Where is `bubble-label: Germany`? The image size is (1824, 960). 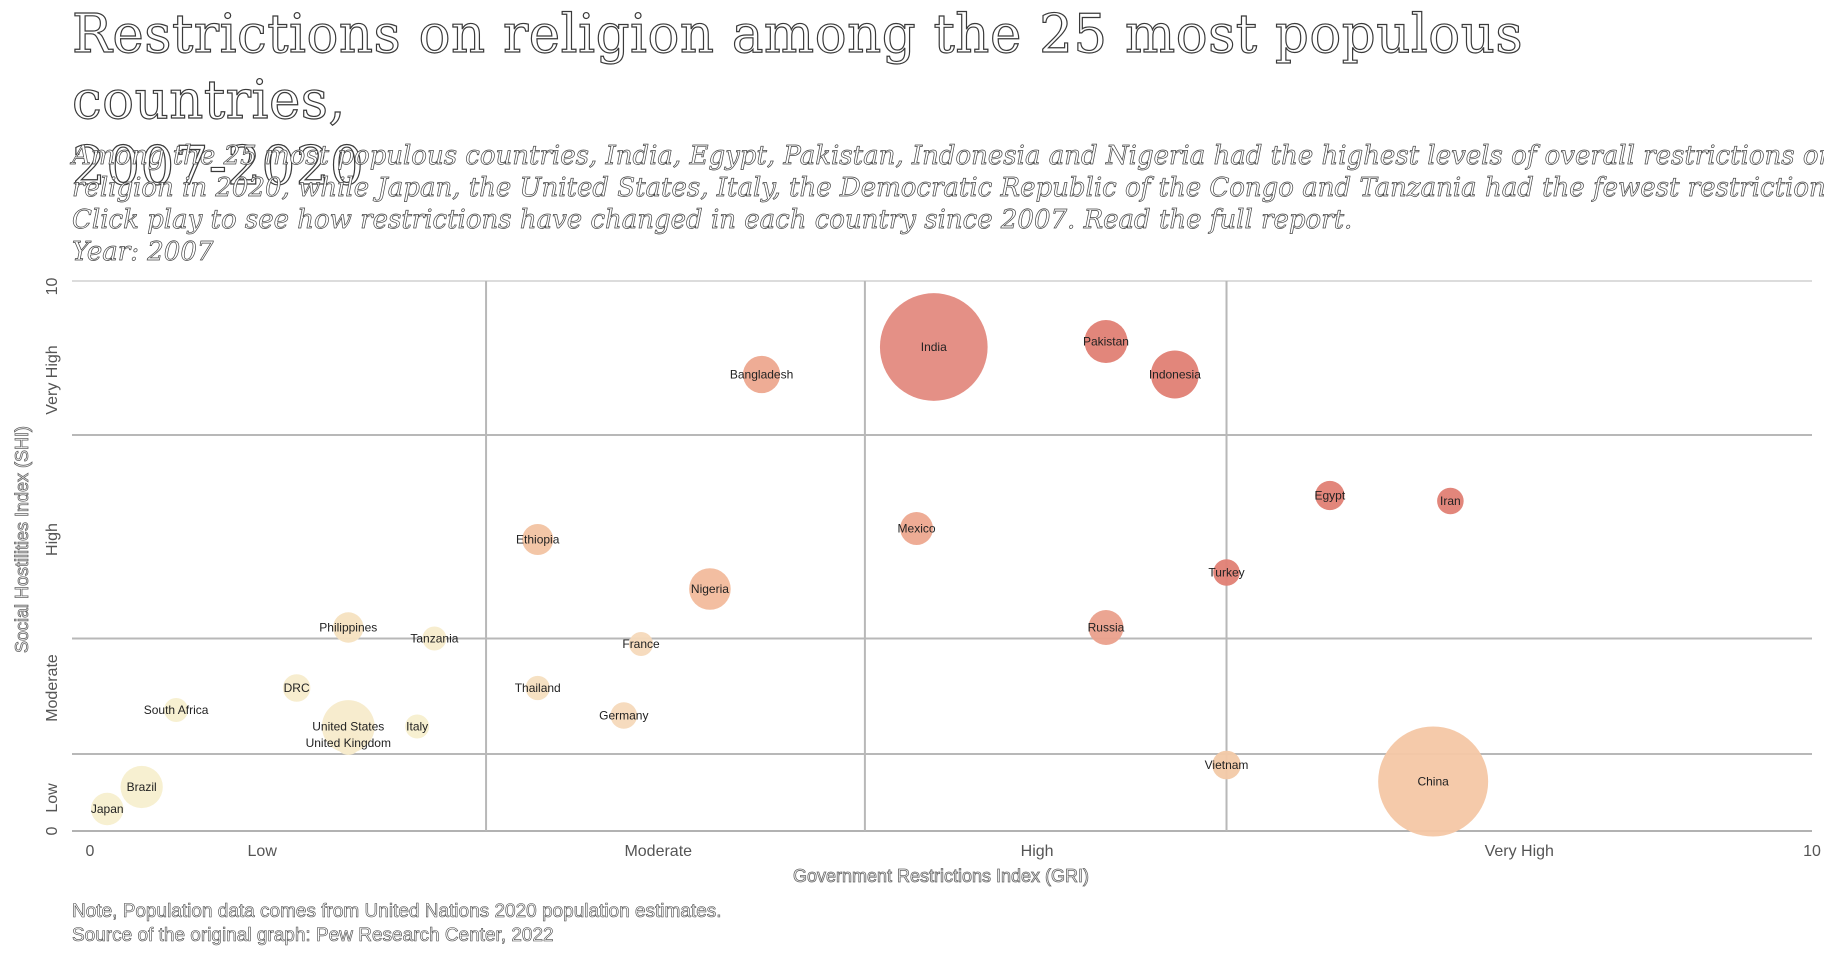
bubble-label: Germany is located at coordinates (623, 716).